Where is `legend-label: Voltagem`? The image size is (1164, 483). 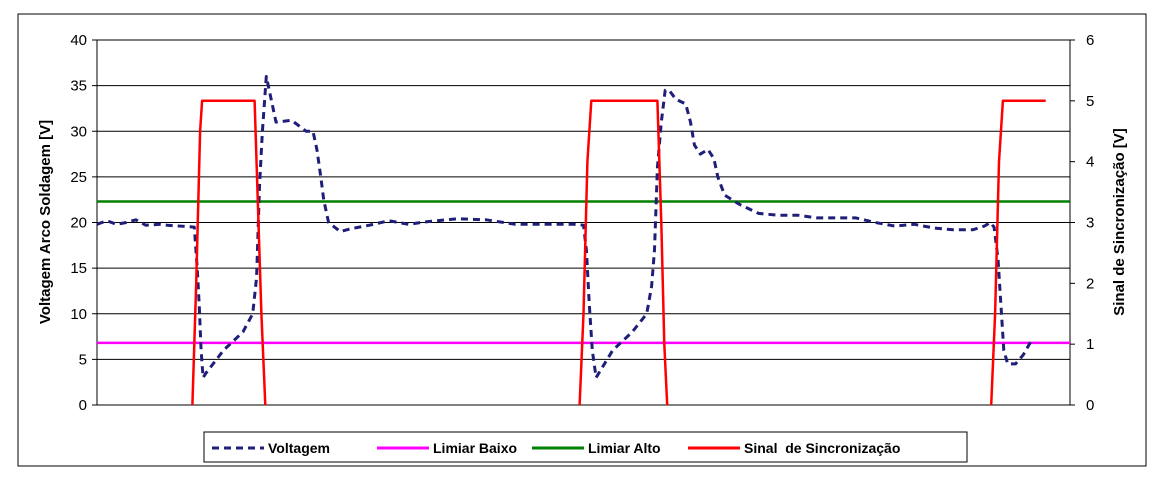 legend-label: Voltagem is located at coordinates (299, 448).